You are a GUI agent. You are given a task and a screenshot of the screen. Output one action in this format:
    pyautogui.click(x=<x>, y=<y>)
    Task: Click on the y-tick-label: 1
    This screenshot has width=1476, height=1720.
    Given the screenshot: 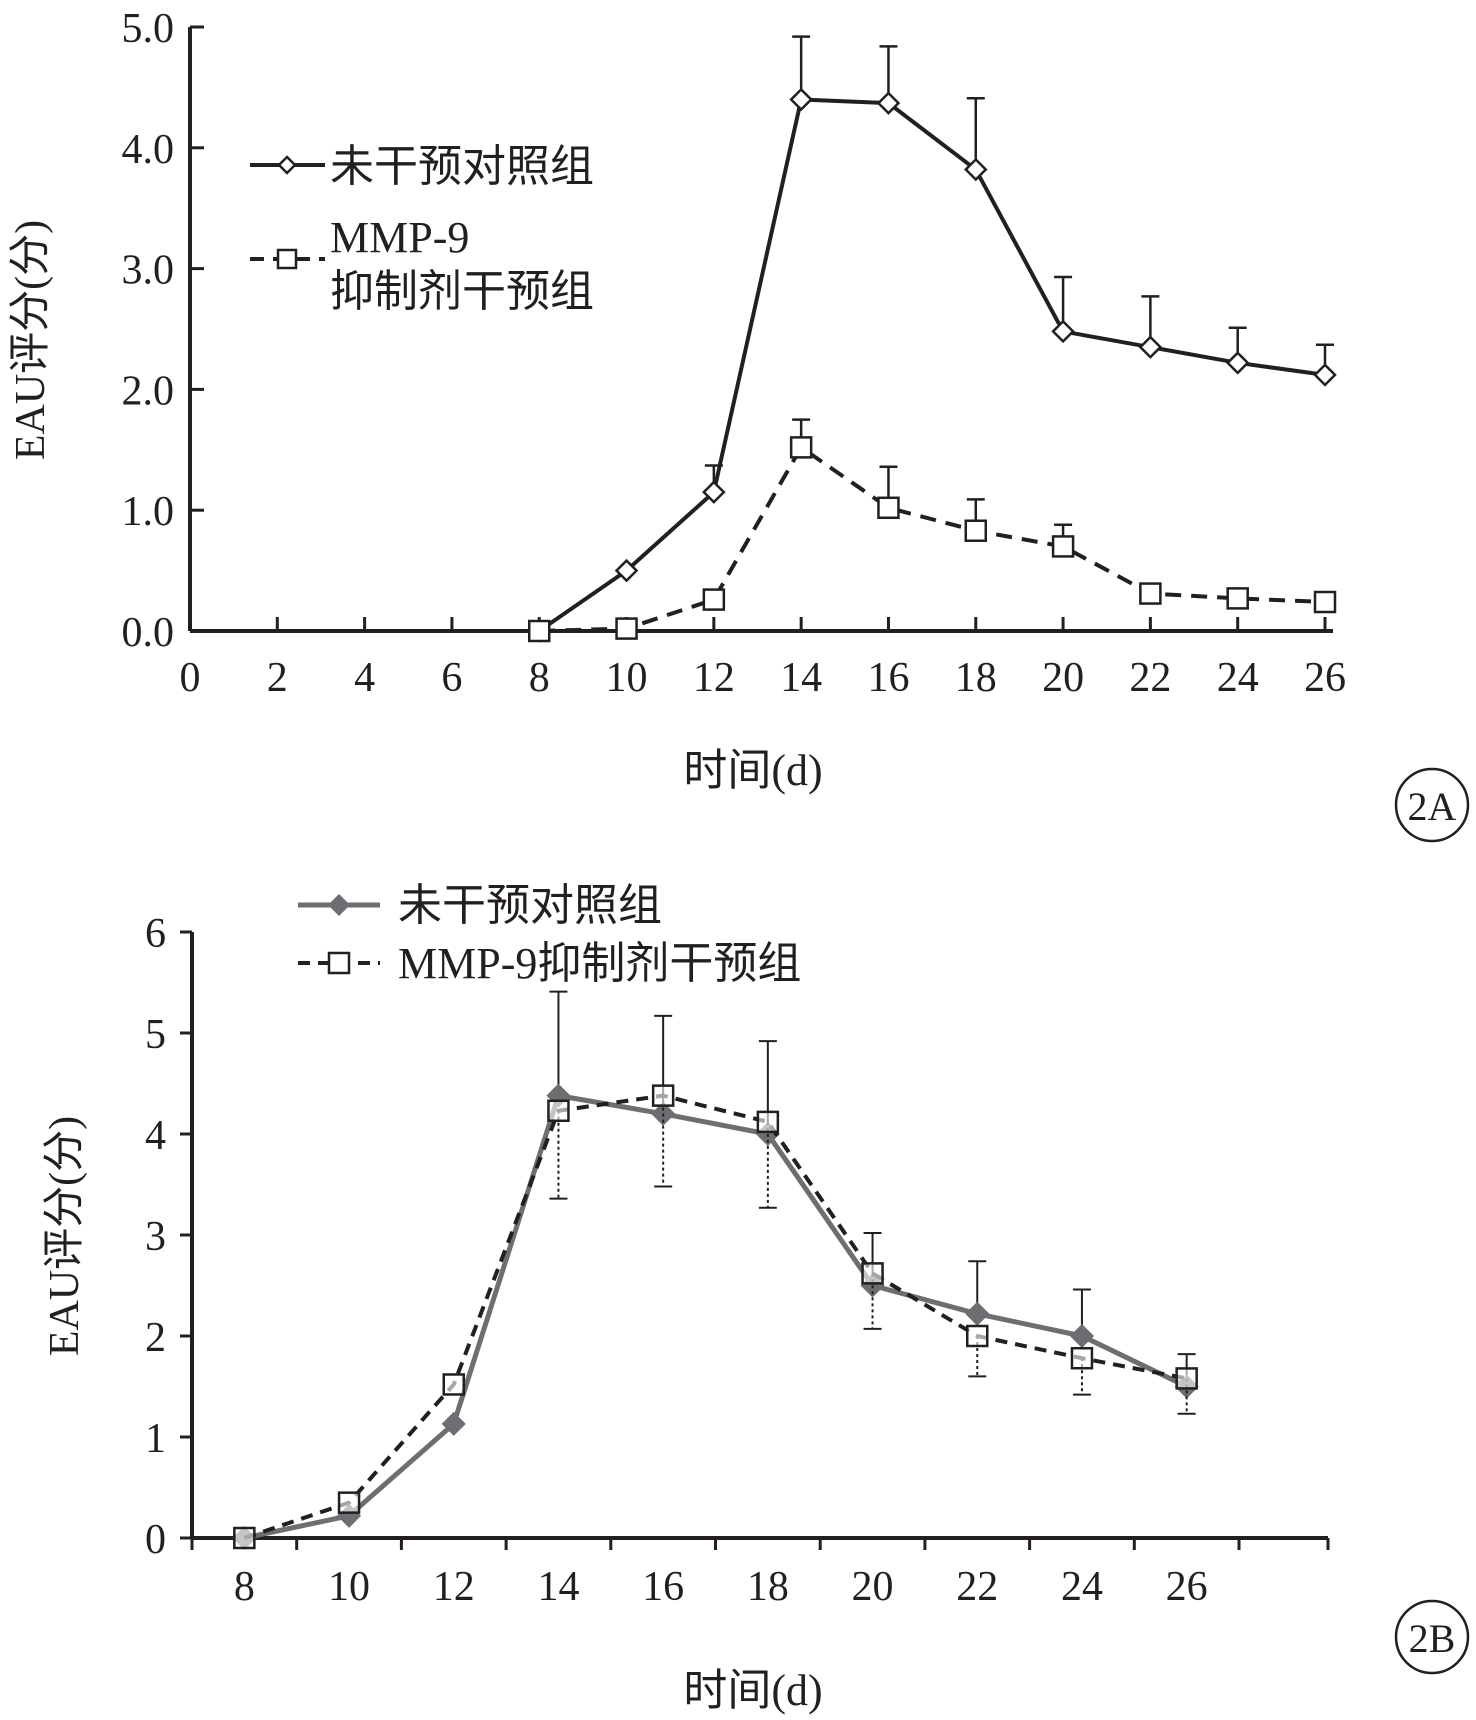 What is the action you would take?
    pyautogui.click(x=155, y=1439)
    